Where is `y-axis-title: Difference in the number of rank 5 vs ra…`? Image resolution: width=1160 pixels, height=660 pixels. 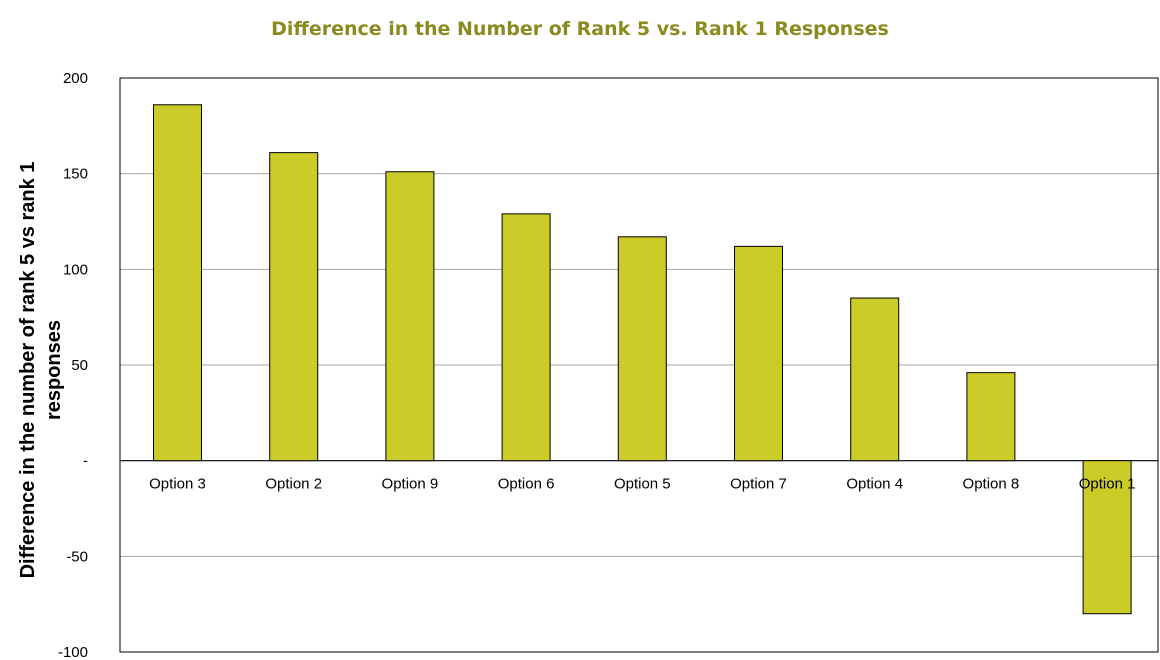
y-axis-title: Difference in the number of rank 5 vs ra… is located at coordinates (41, 370).